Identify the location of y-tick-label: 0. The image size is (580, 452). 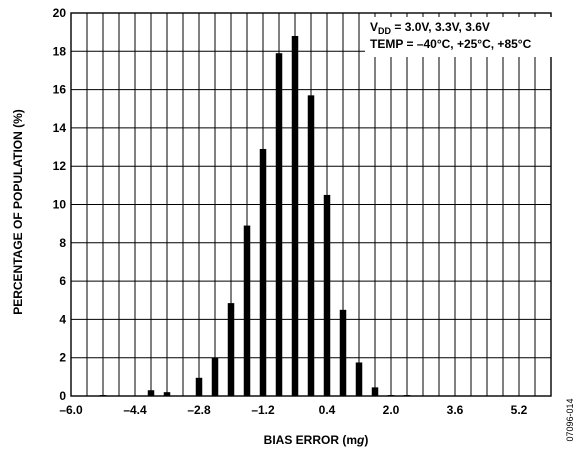
(62, 396).